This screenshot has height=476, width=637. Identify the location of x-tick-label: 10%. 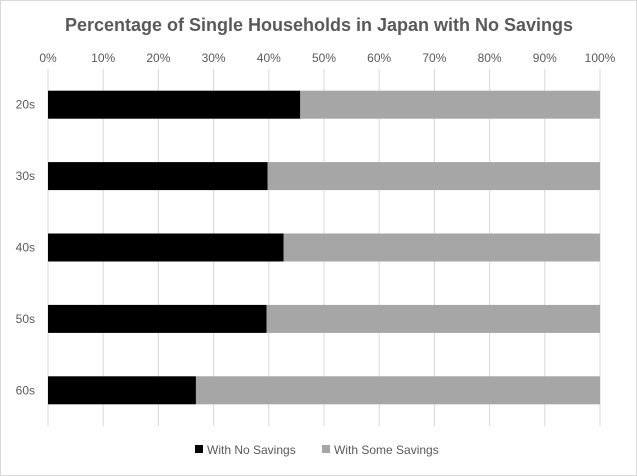
(103, 58).